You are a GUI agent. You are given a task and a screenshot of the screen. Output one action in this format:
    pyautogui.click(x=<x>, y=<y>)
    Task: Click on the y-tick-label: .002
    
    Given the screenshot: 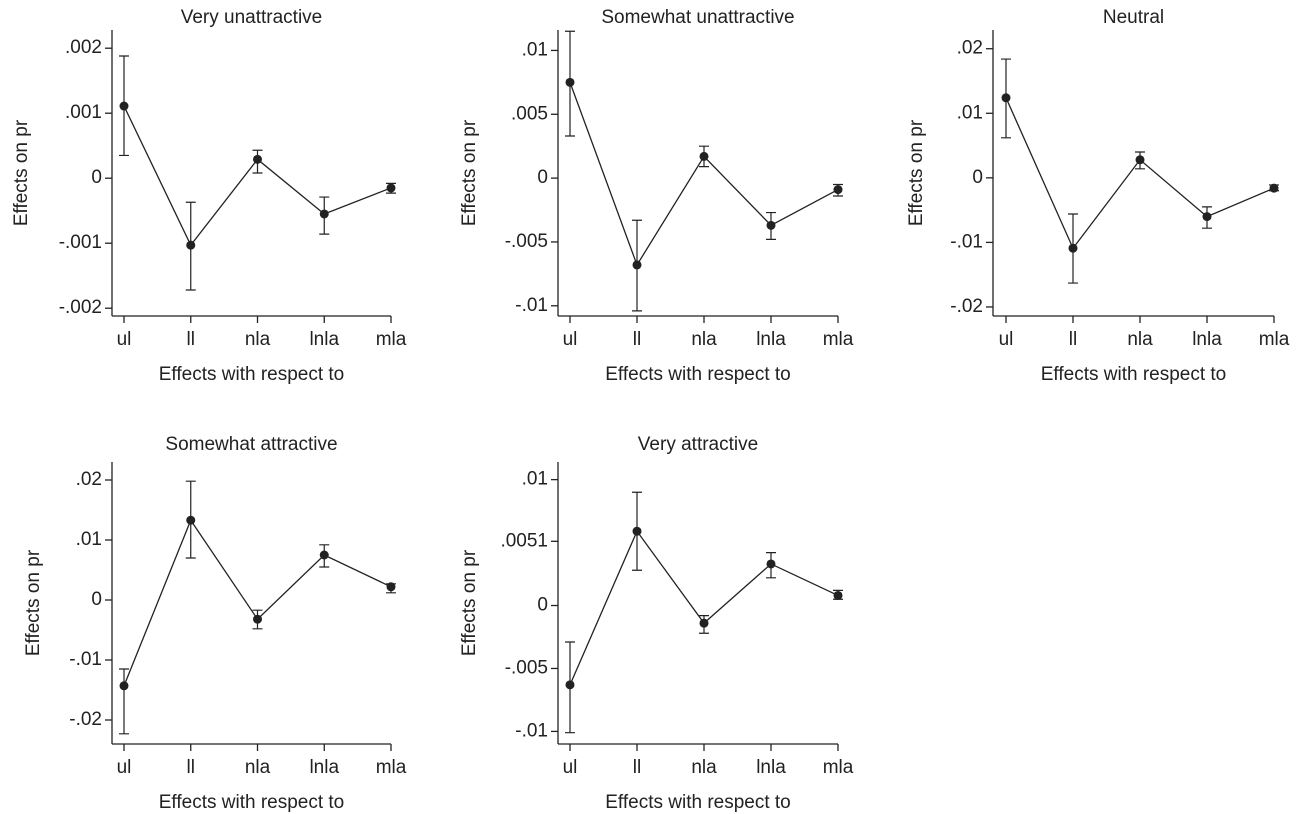 What is the action you would take?
    pyautogui.click(x=83, y=47)
    